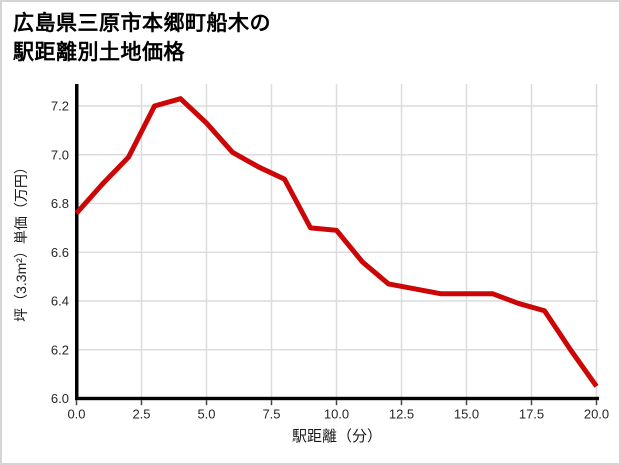 The image size is (621, 465). What do you see at coordinates (76, 414) in the screenshot?
I see `x-tick-label: 0.0` at bounding box center [76, 414].